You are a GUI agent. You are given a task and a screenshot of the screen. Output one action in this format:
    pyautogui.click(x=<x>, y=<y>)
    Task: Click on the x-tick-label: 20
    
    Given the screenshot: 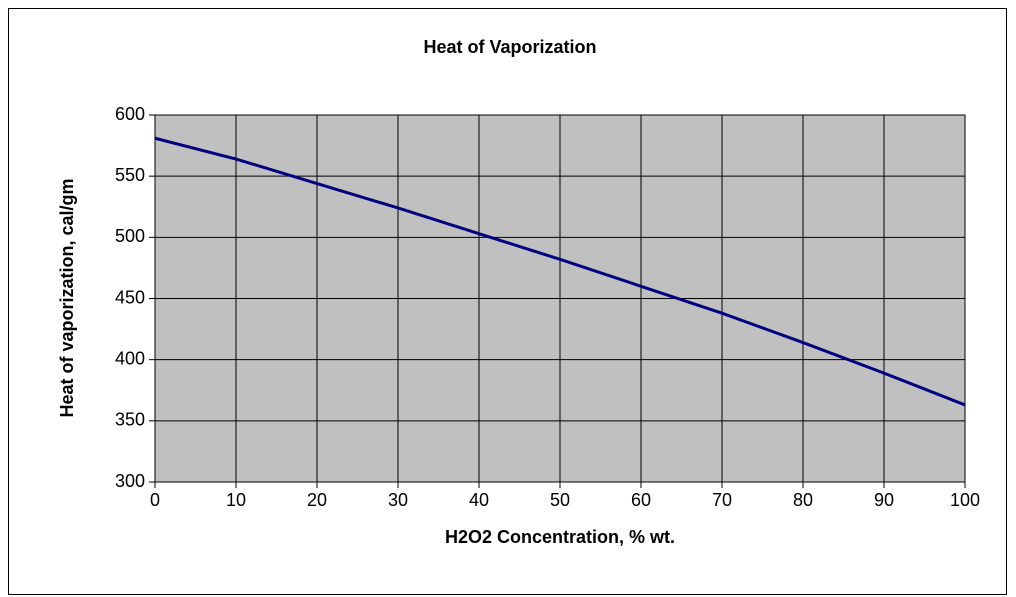 What is the action you would take?
    pyautogui.click(x=317, y=500)
    